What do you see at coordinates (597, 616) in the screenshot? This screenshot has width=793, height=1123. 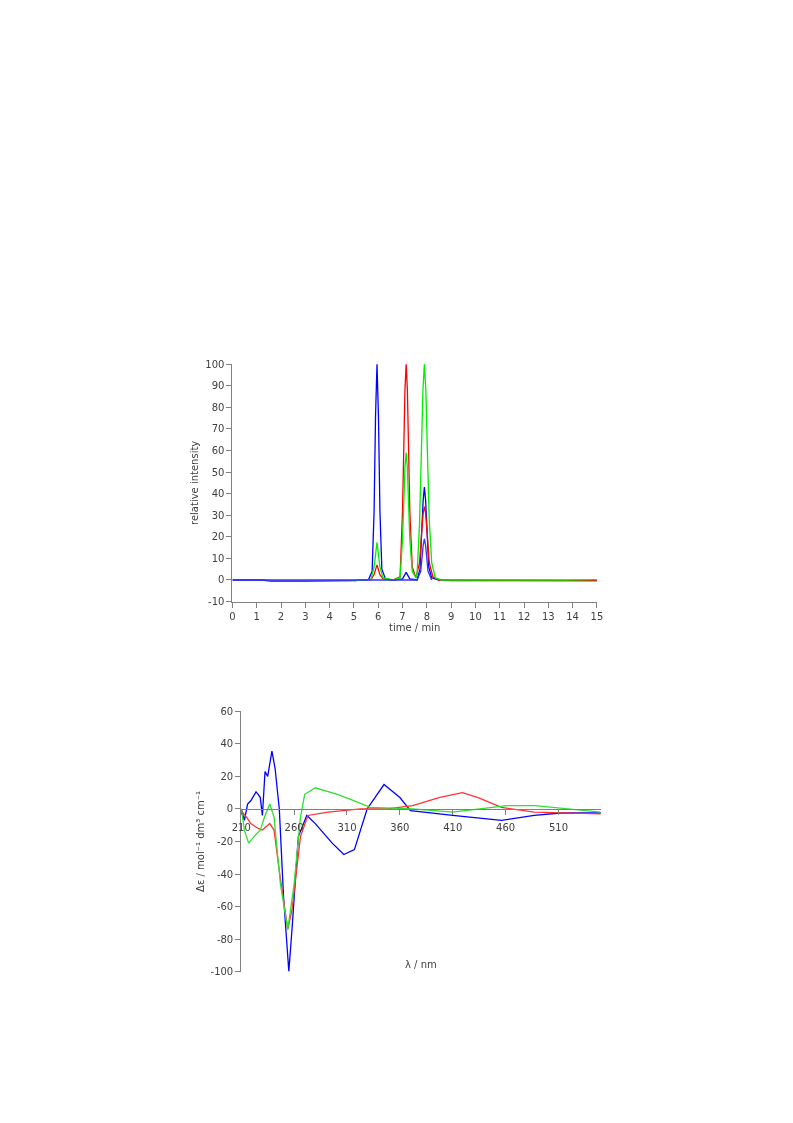 I see `x-tick-label: 15` at bounding box center [597, 616].